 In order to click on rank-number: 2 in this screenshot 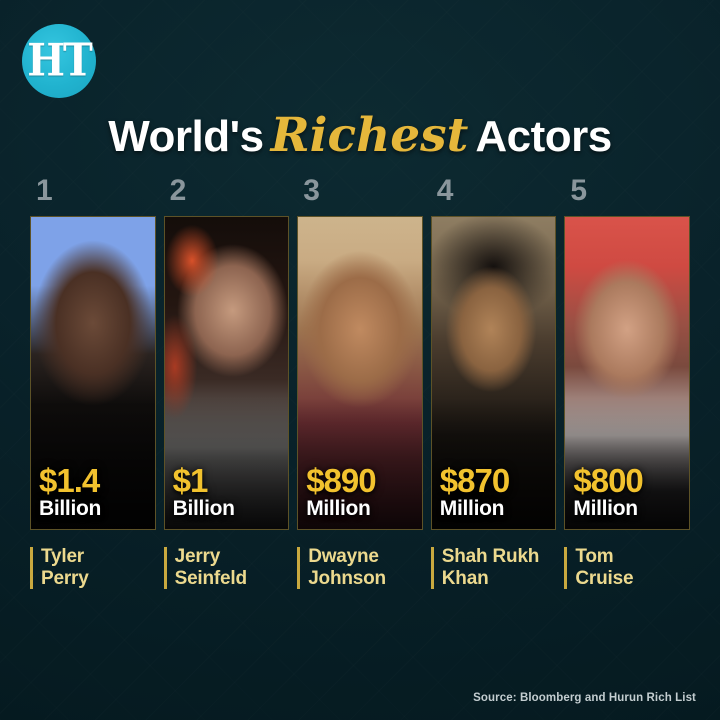, I will do `click(178, 190)`.